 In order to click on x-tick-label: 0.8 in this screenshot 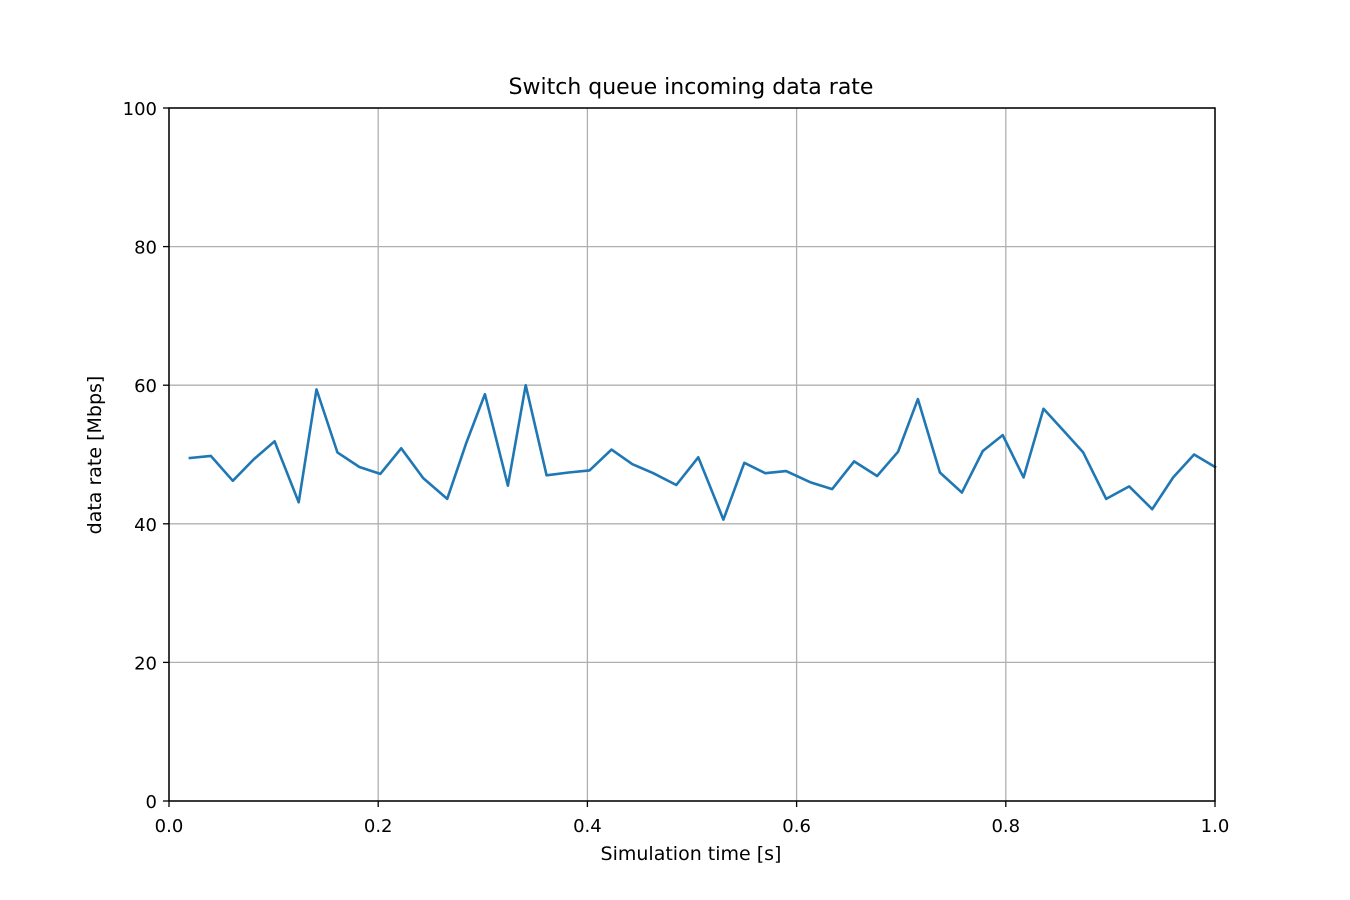, I will do `click(1005, 826)`.